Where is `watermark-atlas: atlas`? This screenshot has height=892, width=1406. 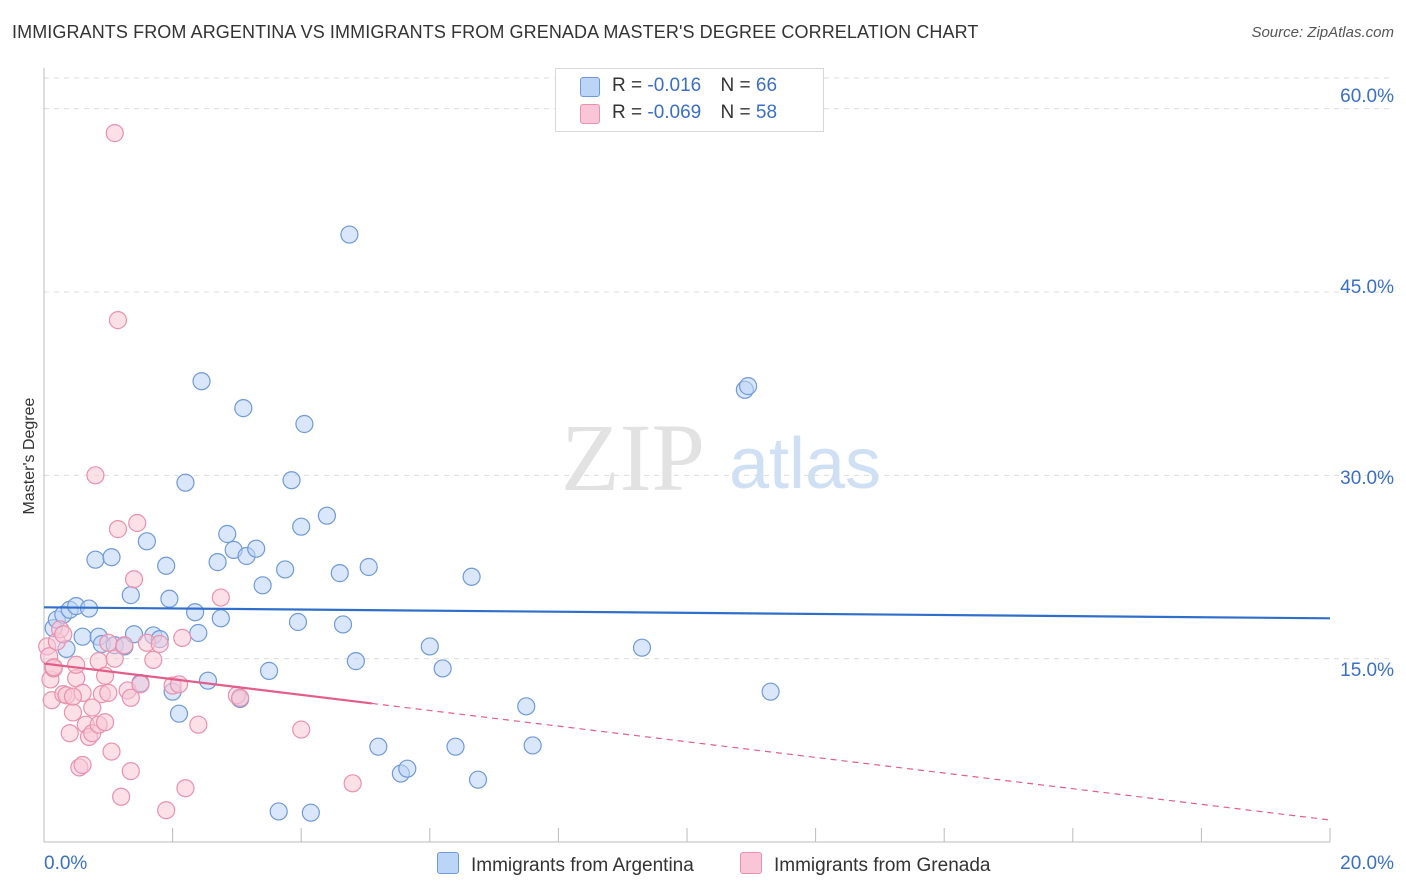 watermark-atlas: atlas is located at coordinates (805, 464).